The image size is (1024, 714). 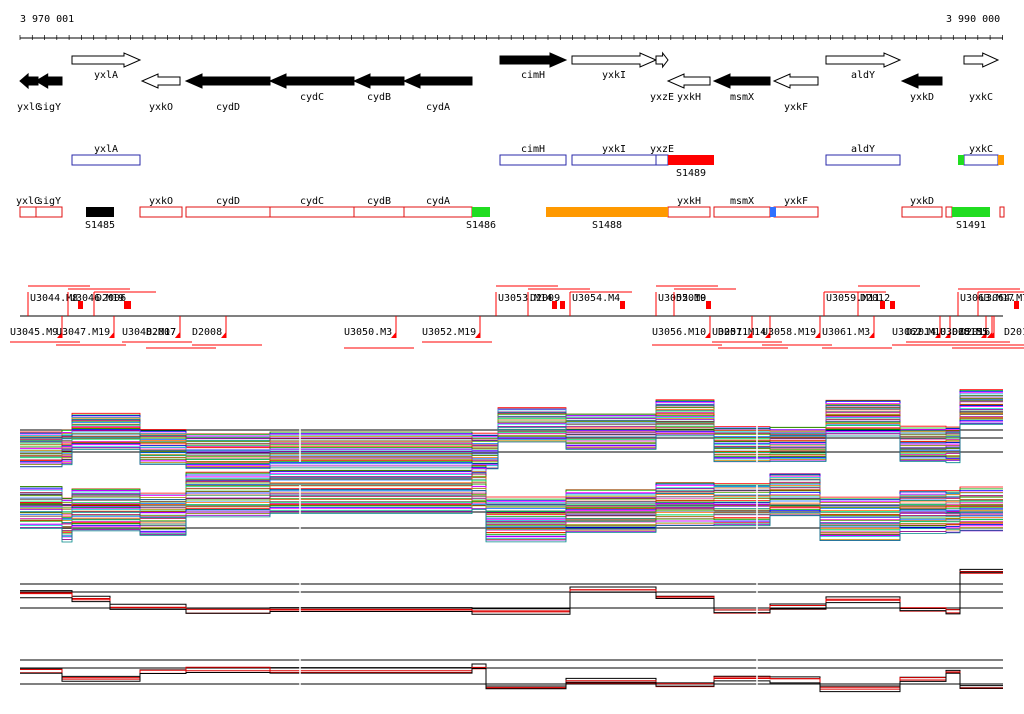 I want to click on transcript-label: aldY, so click(x=863, y=149).